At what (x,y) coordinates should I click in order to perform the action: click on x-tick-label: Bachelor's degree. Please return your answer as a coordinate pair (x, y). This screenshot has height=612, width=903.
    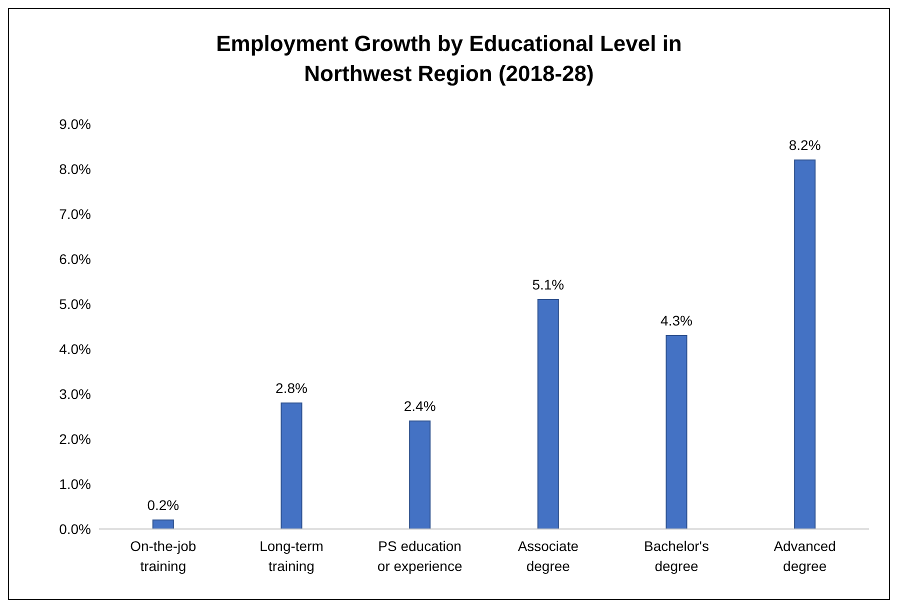
    Looking at the image, I should click on (676, 556).